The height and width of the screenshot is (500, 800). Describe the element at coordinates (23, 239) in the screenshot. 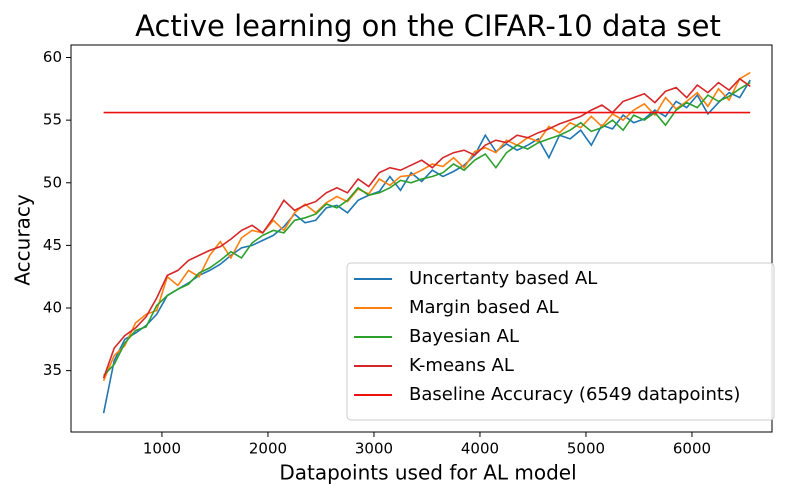

I see `y-axis-label: Accuracy` at that location.